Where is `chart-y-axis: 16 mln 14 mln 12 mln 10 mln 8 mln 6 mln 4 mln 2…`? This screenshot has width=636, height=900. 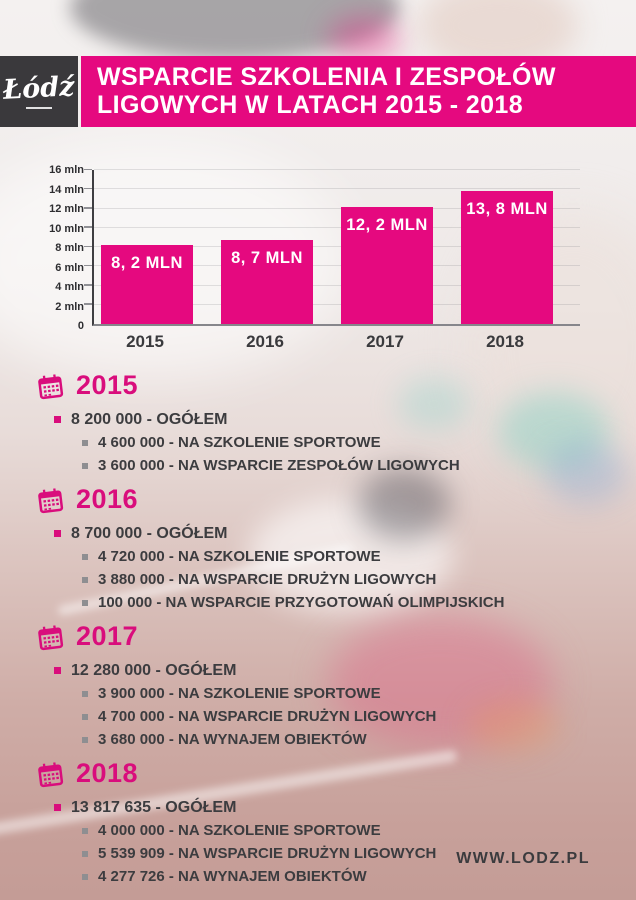
chart-y-axis: 16 mln 14 mln 12 mln 10 mln 8 mln 6 mln 4 mln 2… is located at coordinates (62, 248).